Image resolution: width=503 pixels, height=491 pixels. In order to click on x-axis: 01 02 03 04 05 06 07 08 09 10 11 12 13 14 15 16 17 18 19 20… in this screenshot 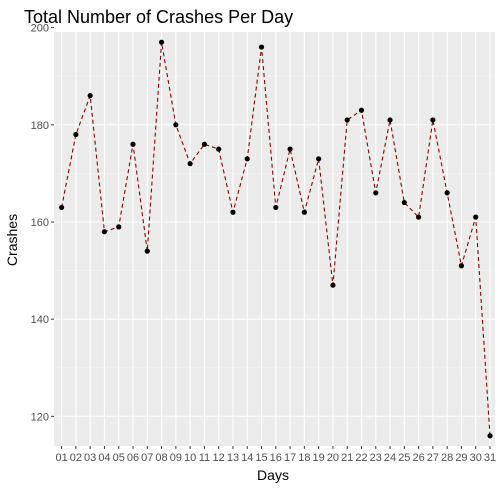, I will do `click(275, 455)`.